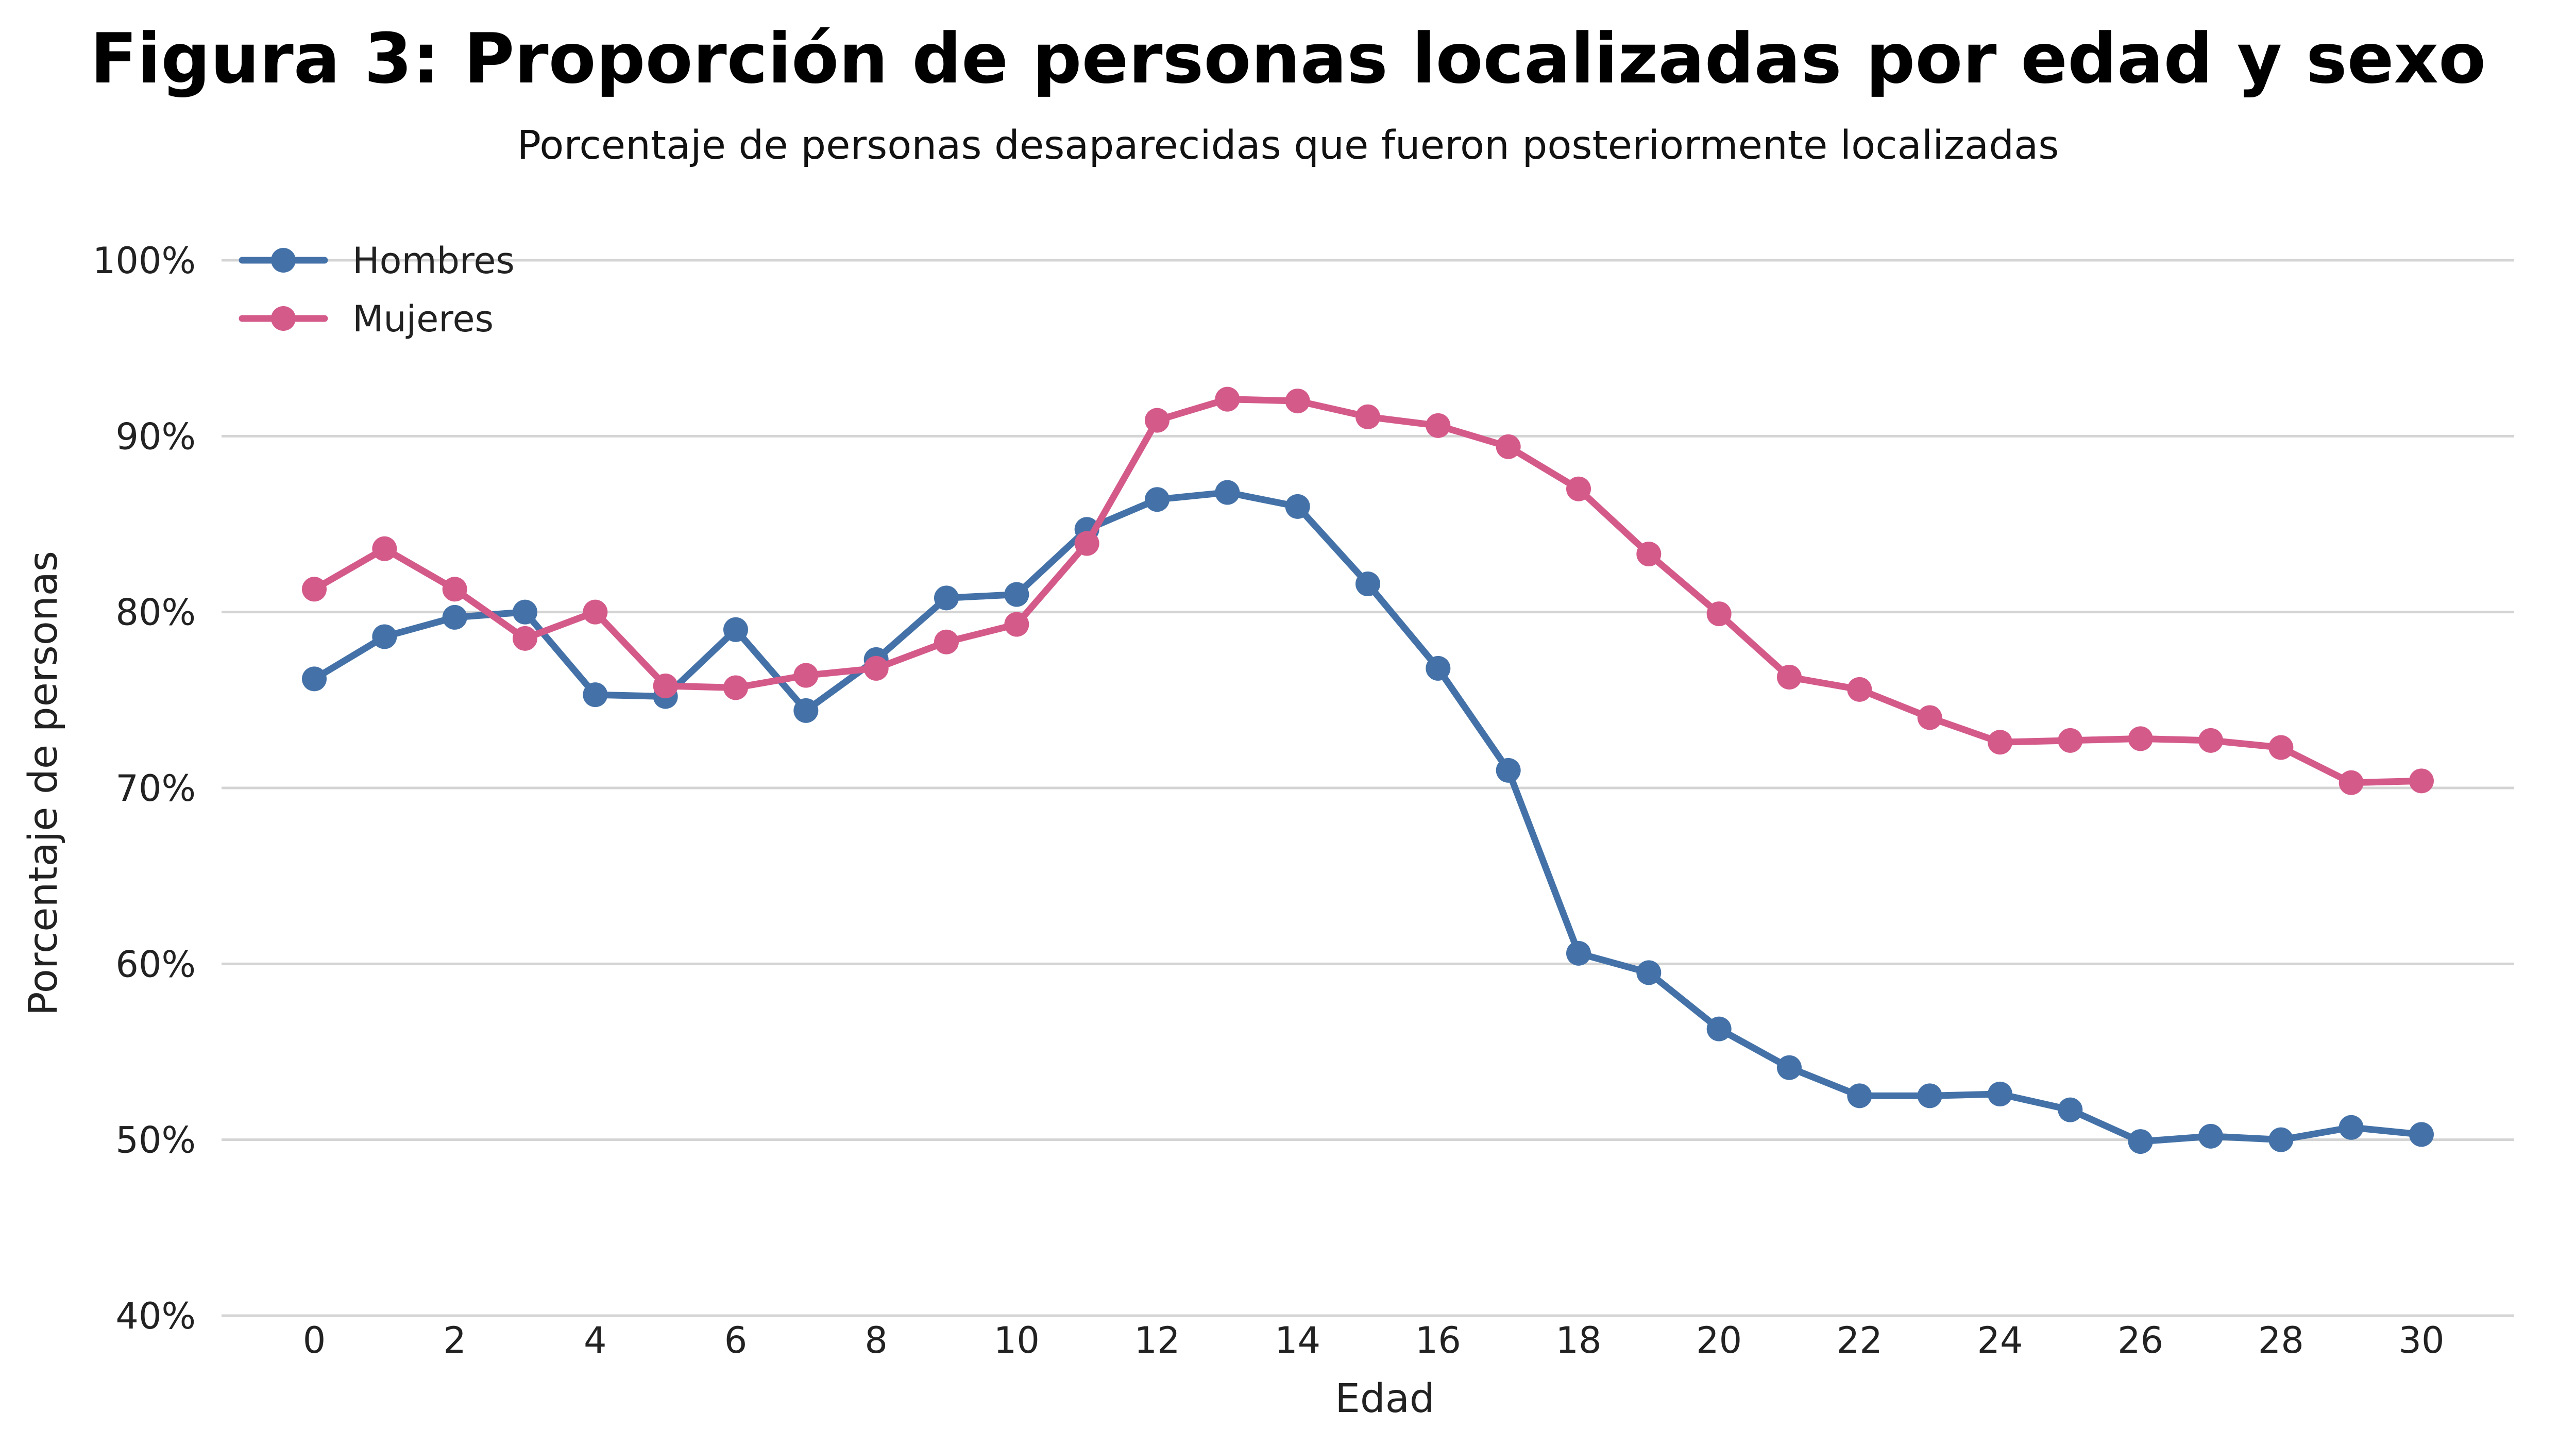 Image resolution: width=2576 pixels, height=1445 pixels. What do you see at coordinates (736, 1340) in the screenshot?
I see `x-tick-label: 6` at bounding box center [736, 1340].